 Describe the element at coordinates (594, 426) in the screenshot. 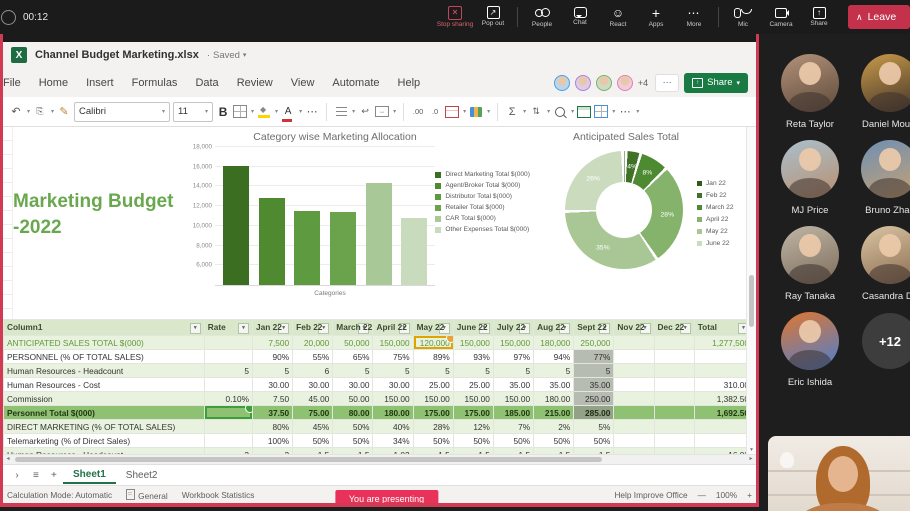

I see `cell: 5%` at that location.